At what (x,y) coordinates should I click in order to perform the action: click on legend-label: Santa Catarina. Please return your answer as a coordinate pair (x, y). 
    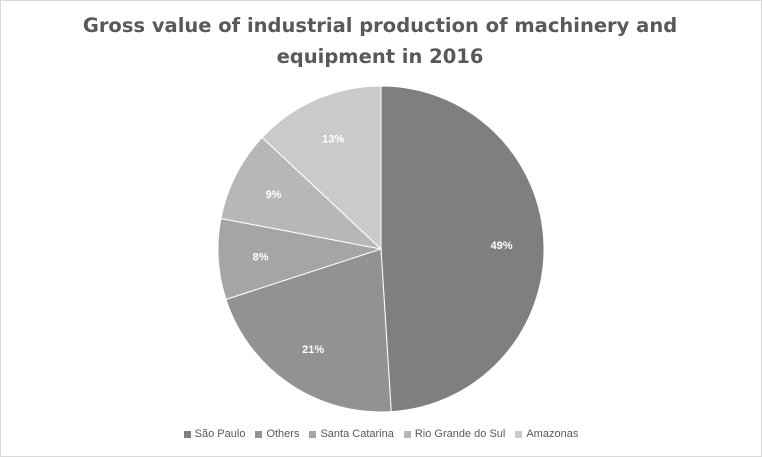
    Looking at the image, I should click on (357, 434).